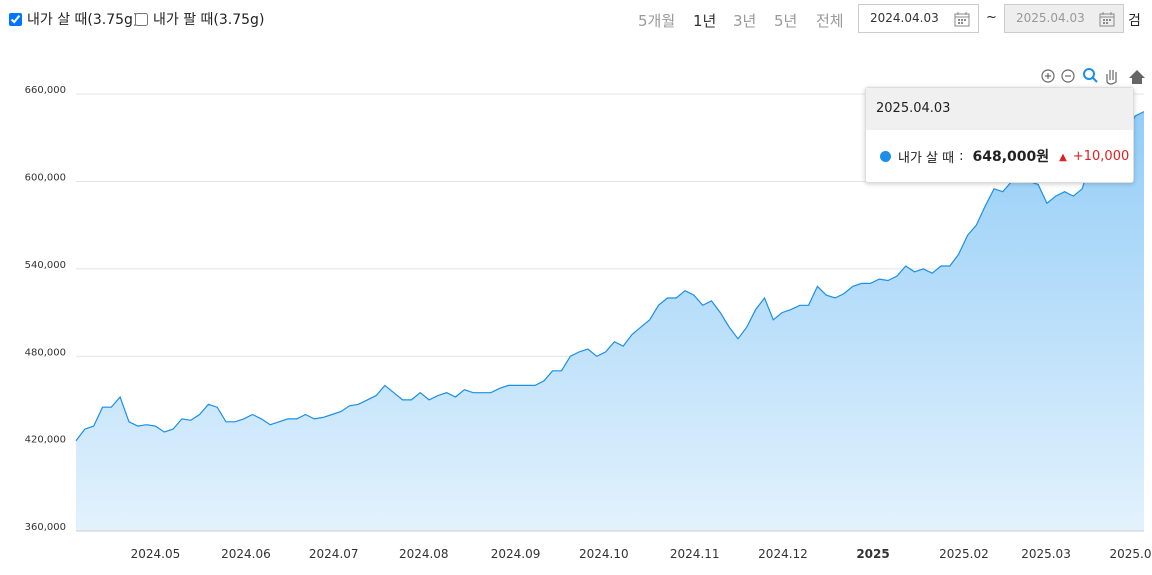 This screenshot has height=575, width=1152. I want to click on checkbox-sell: 내가 팔 때(3.75g), so click(199, 19).